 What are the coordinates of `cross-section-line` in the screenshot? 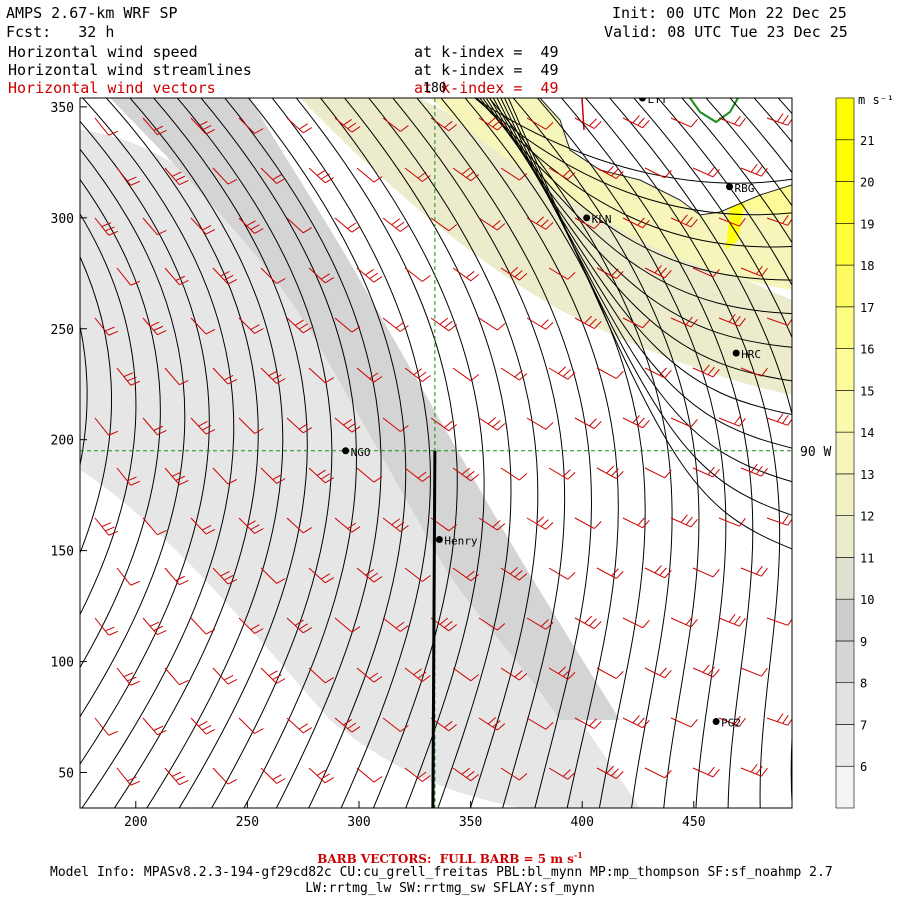 It's located at (434, 629).